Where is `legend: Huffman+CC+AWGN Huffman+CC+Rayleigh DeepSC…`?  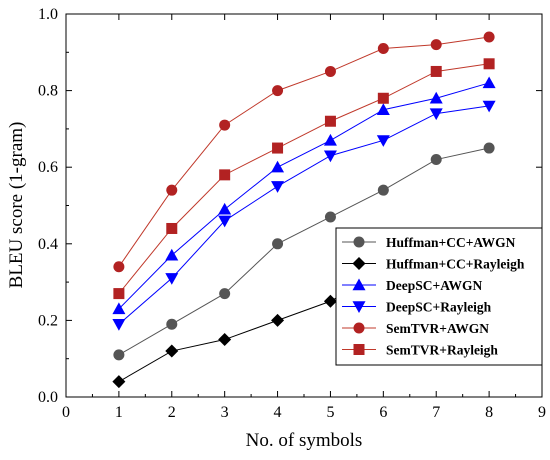
legend: Huffman+CC+AWGN Huffman+CC+Rayleigh DeepSC… is located at coordinates (439, 296).